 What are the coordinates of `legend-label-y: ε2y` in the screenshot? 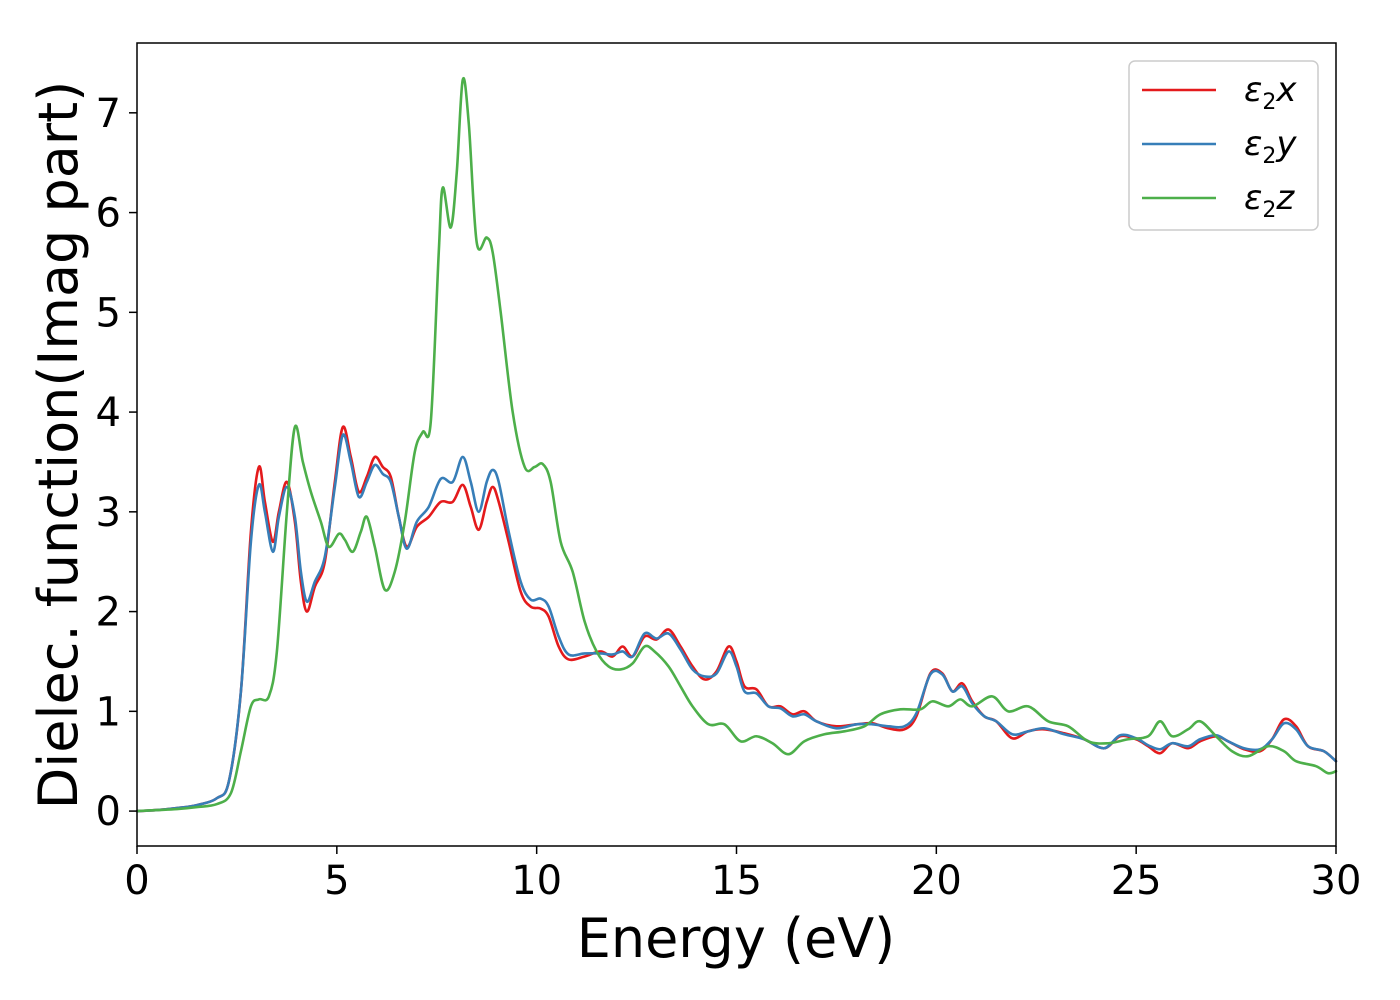 It's located at (1270, 146).